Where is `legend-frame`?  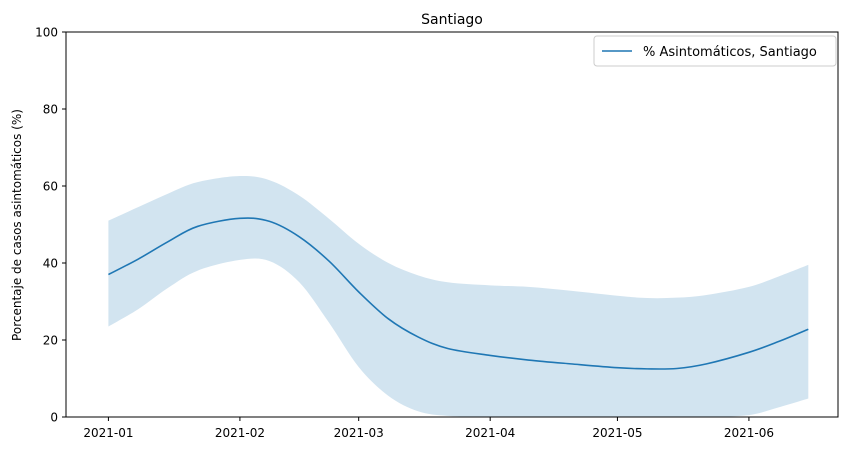 legend-frame is located at coordinates (715, 51).